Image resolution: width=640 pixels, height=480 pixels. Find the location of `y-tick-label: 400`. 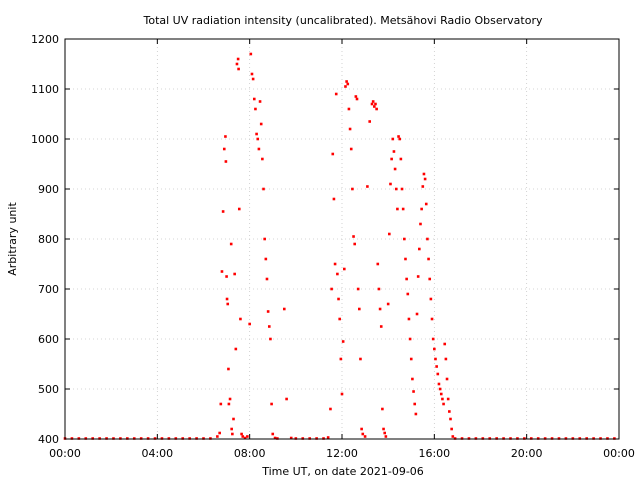

y-tick-label: 400 is located at coordinates (48, 439).